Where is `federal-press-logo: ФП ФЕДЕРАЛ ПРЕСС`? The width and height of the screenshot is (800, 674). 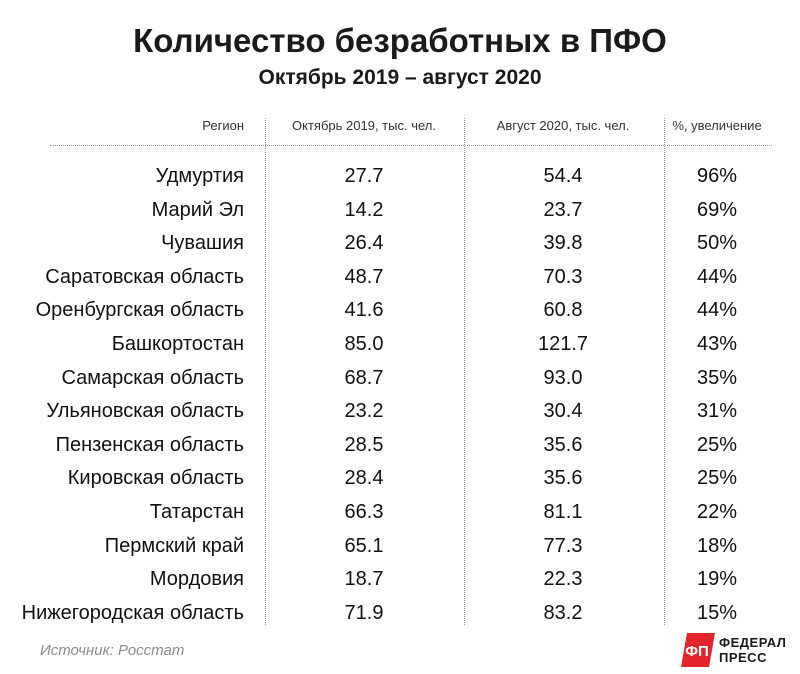
federal-press-logo: ФП ФЕДЕРАЛ ПРЕСС is located at coordinates (733, 650).